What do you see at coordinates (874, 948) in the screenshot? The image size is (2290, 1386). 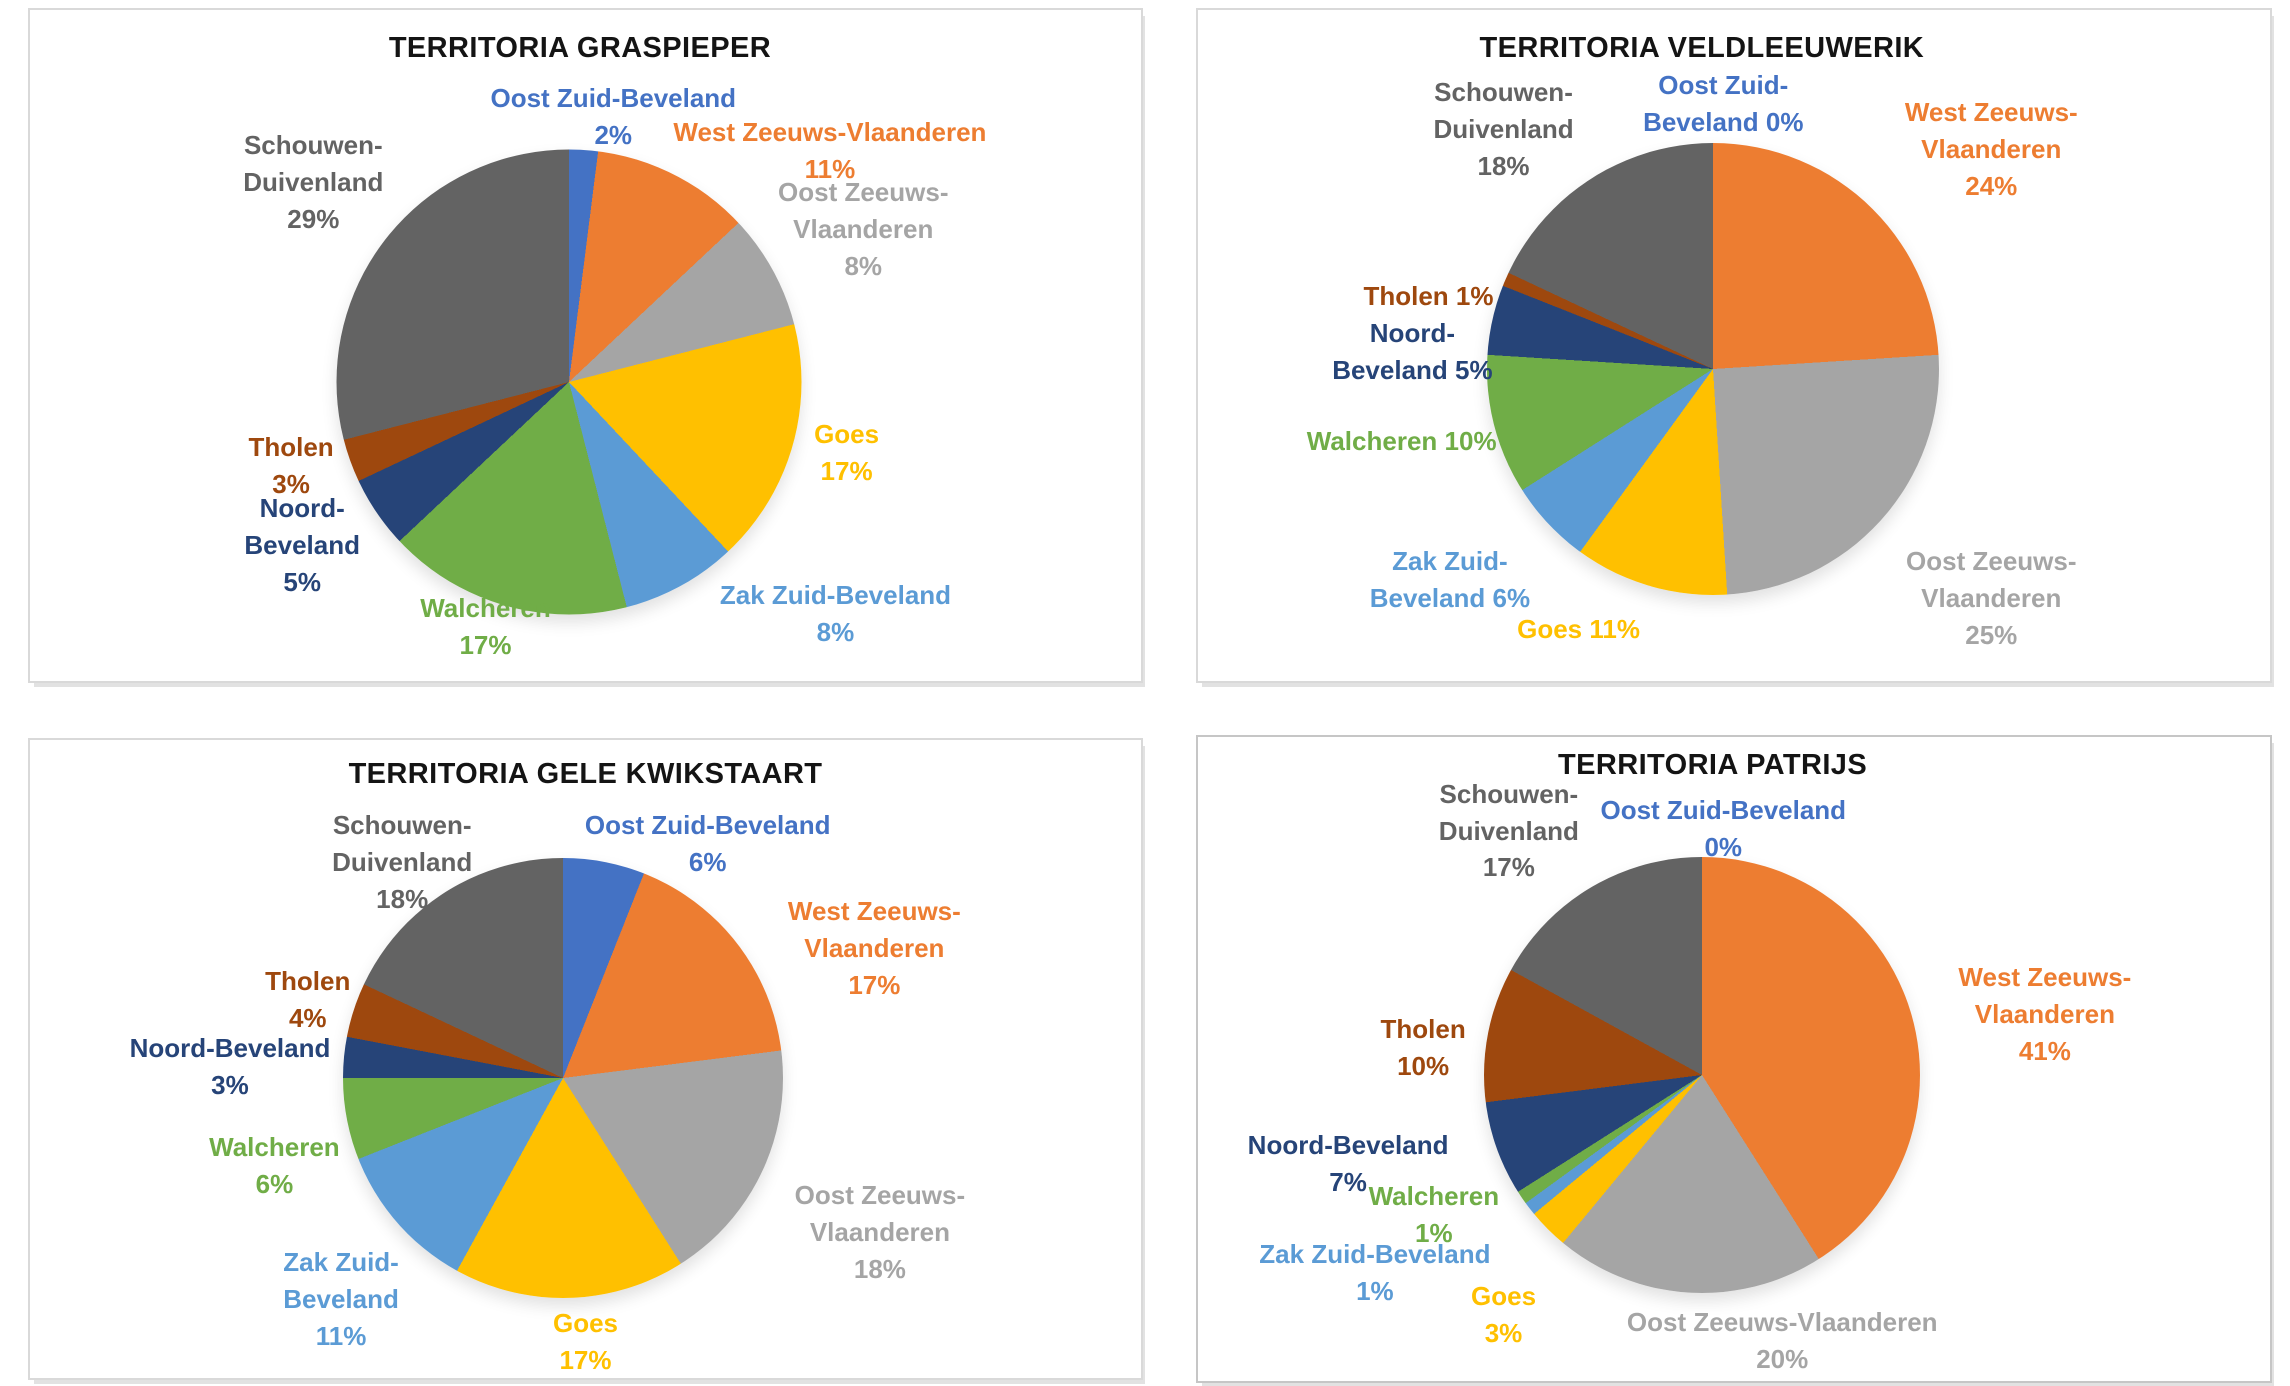 I see `pie-label-west-zeeuws-vlaanderen: West Zeeuws- Vlaanderen 17%` at bounding box center [874, 948].